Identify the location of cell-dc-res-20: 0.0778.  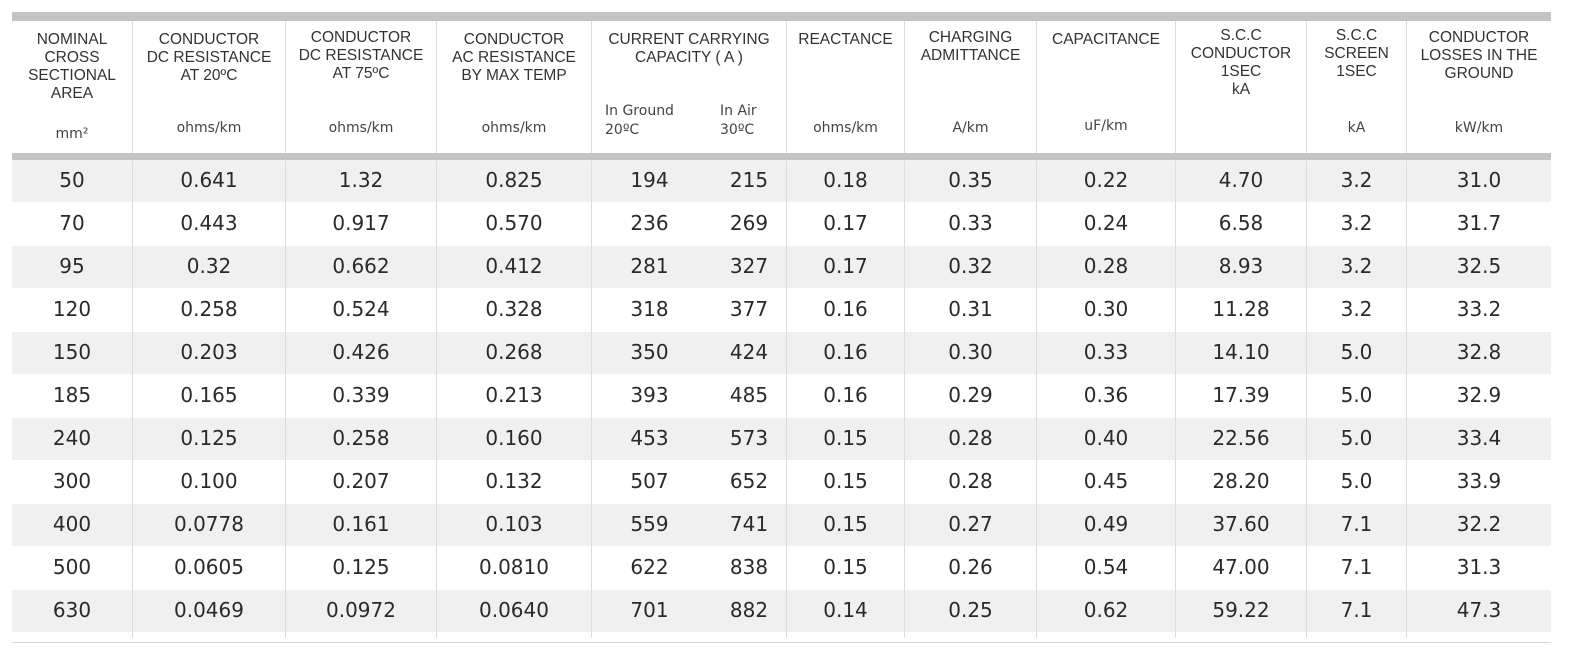
(209, 524).